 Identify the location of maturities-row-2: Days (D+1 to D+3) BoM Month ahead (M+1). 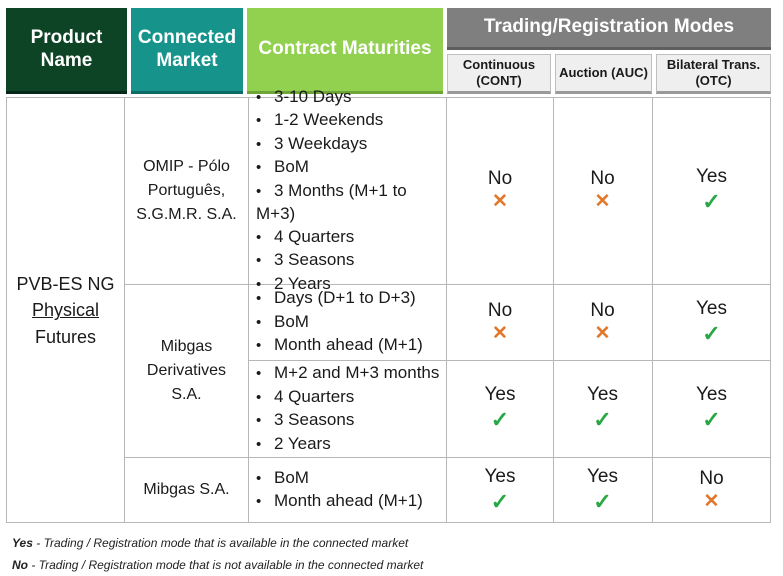
(347, 322).